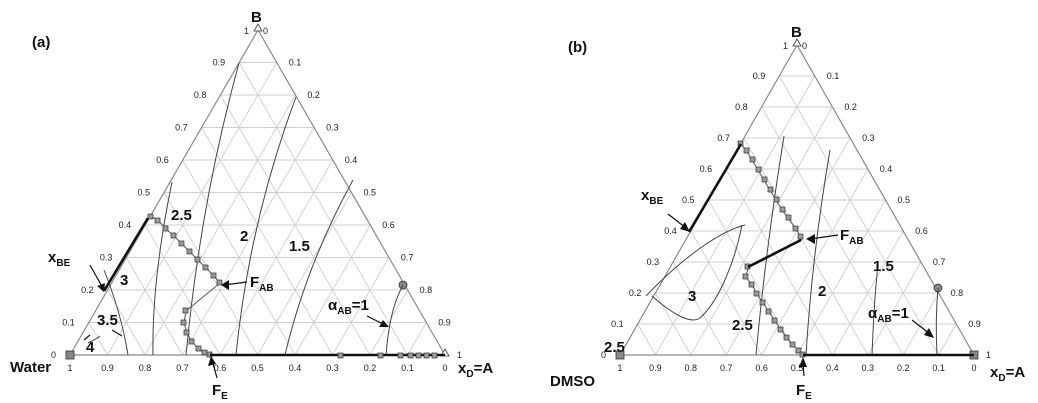  Describe the element at coordinates (87, 290) in the screenshot. I see `left-tick-label: 0.2` at that location.